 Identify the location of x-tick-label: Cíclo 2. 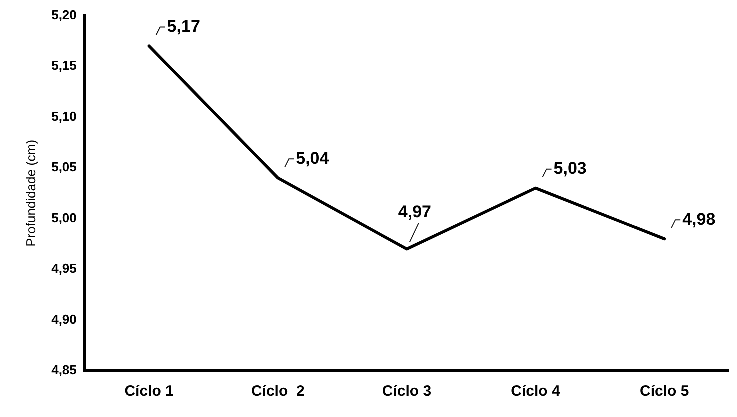
(278, 391).